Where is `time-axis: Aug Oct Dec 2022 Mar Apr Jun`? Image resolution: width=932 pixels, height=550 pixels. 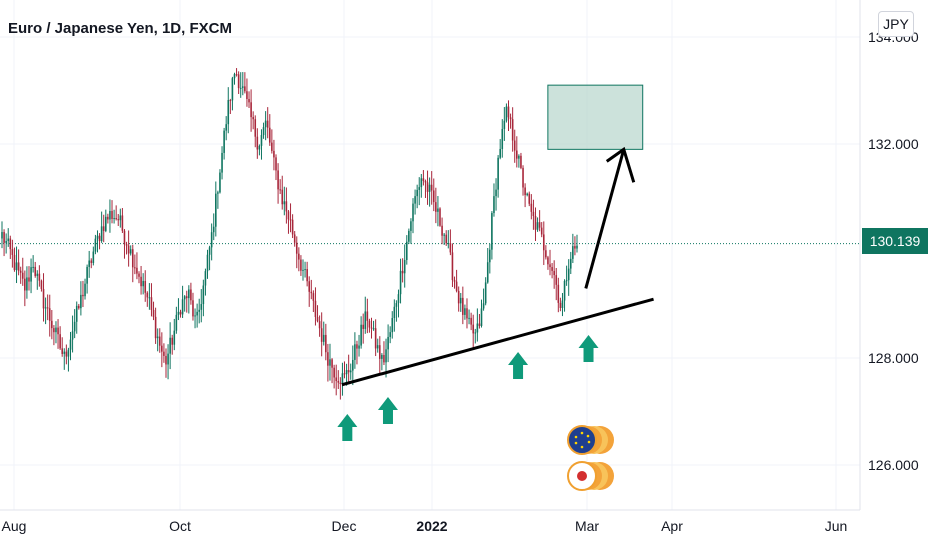 time-axis: Aug Oct Dec 2022 Mar Apr Jun is located at coordinates (425, 526).